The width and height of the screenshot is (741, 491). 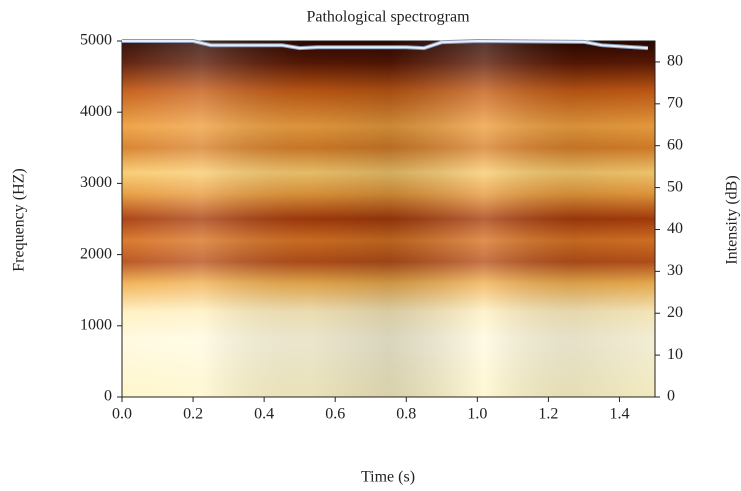 What do you see at coordinates (96, 40) in the screenshot?
I see `y-tick-label: 5000` at bounding box center [96, 40].